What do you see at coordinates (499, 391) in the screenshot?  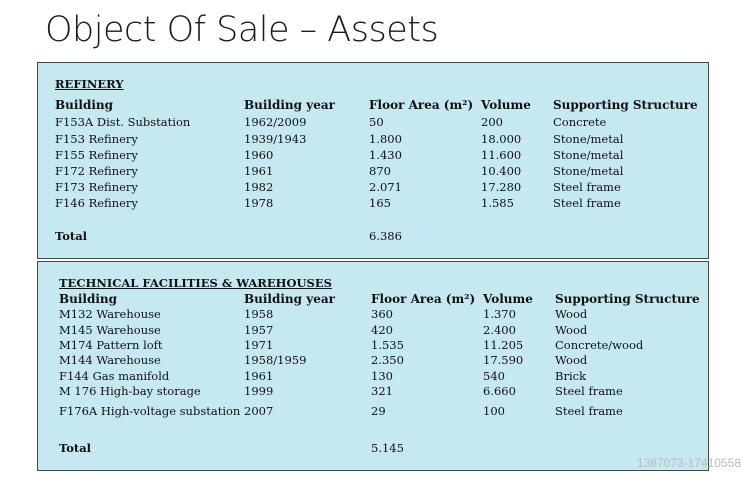 I see `cell-volume: 6.660` at bounding box center [499, 391].